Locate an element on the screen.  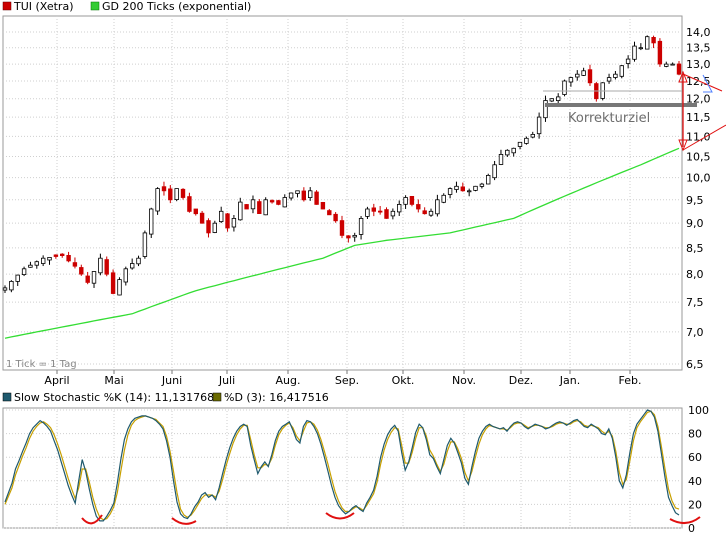
trend-target-line is located at coordinates (704, 137).